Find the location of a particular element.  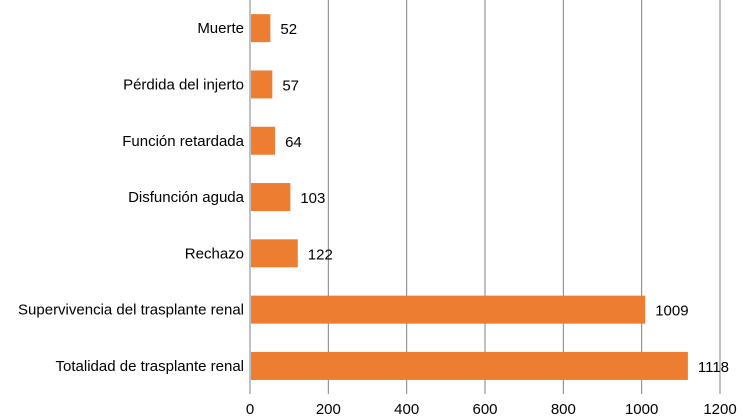

data-label-5: 1009 is located at coordinates (671, 311).